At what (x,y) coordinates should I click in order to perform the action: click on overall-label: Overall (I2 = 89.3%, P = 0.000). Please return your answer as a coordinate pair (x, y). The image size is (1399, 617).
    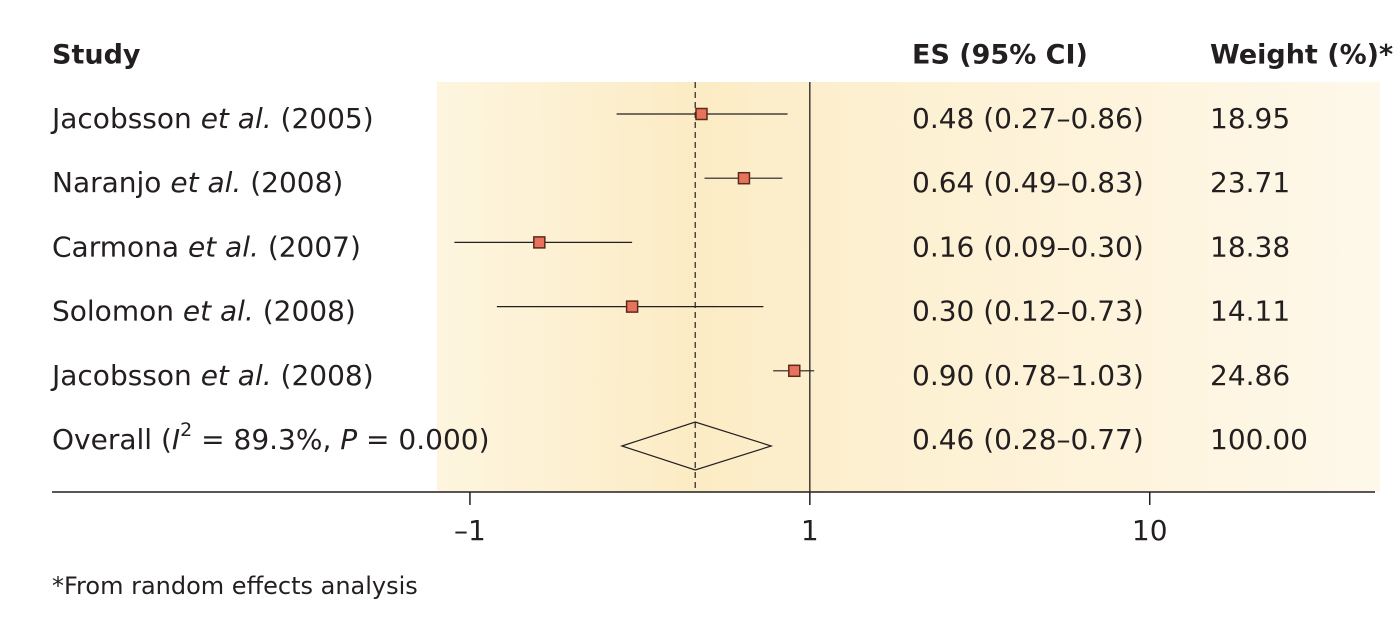
    Looking at the image, I should click on (271, 438).